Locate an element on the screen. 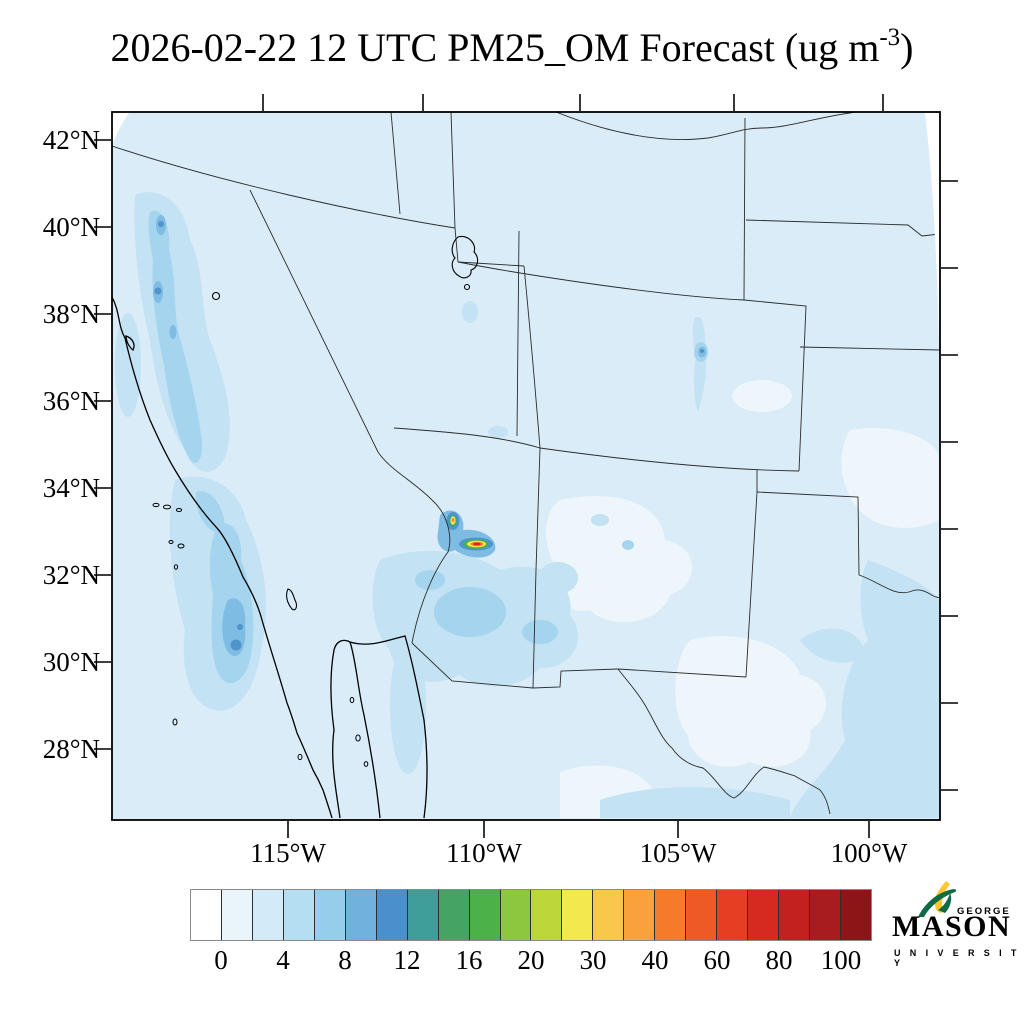 The width and height of the screenshot is (1024, 1024). lon-label-115w: 115°W is located at coordinates (288, 853).